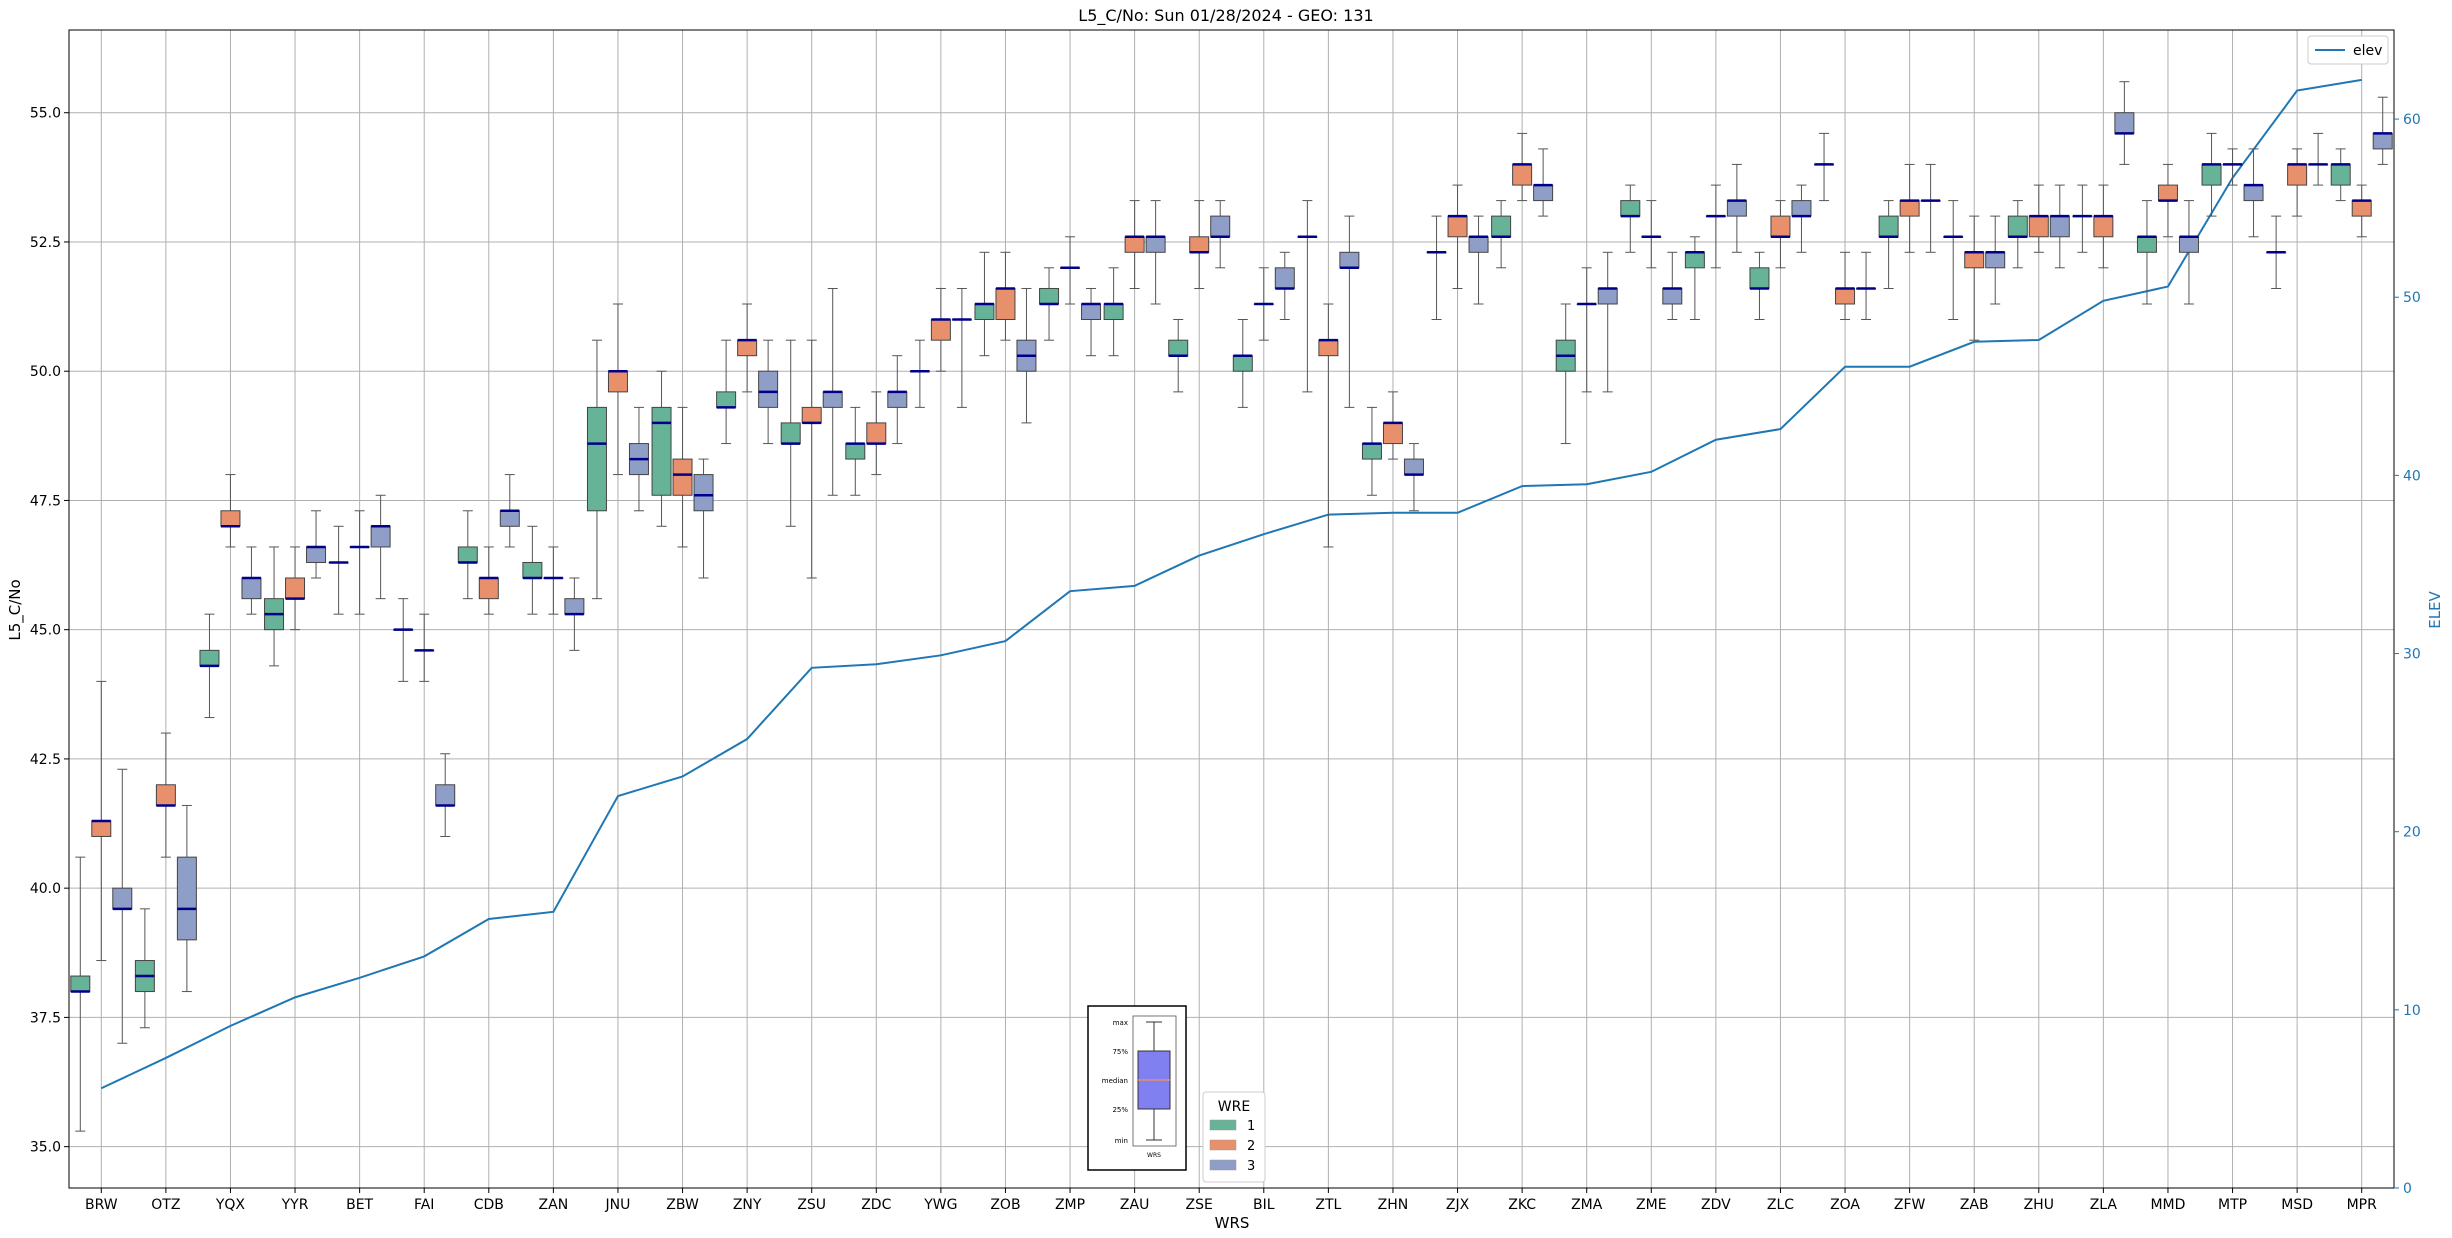 This screenshot has width=2452, height=1238. What do you see at coordinates (1049, 304) in the screenshot?
I see `box-zmp-wre1` at bounding box center [1049, 304].